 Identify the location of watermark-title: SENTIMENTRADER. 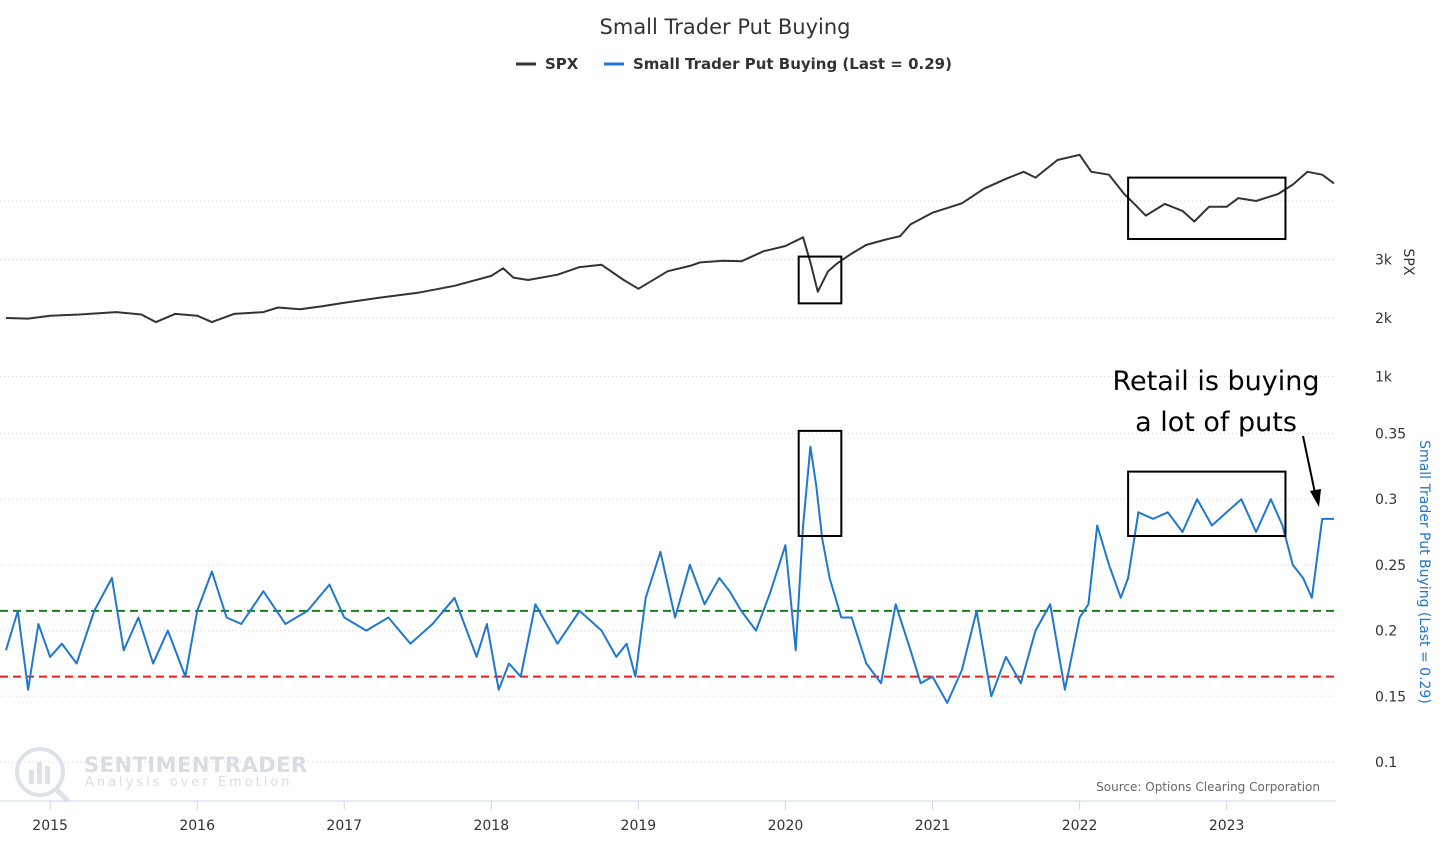
(196, 765).